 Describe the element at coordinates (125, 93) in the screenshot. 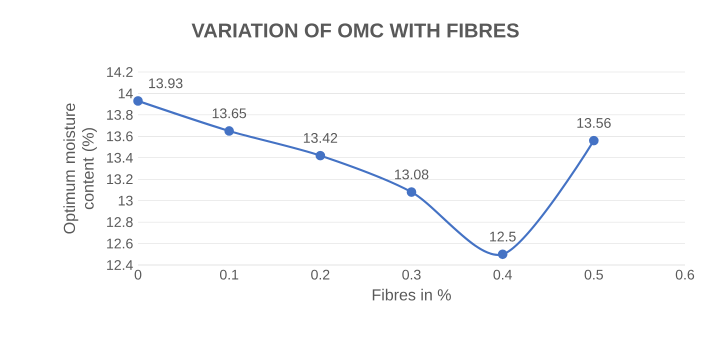

I see `y-tick-label: 14` at that location.